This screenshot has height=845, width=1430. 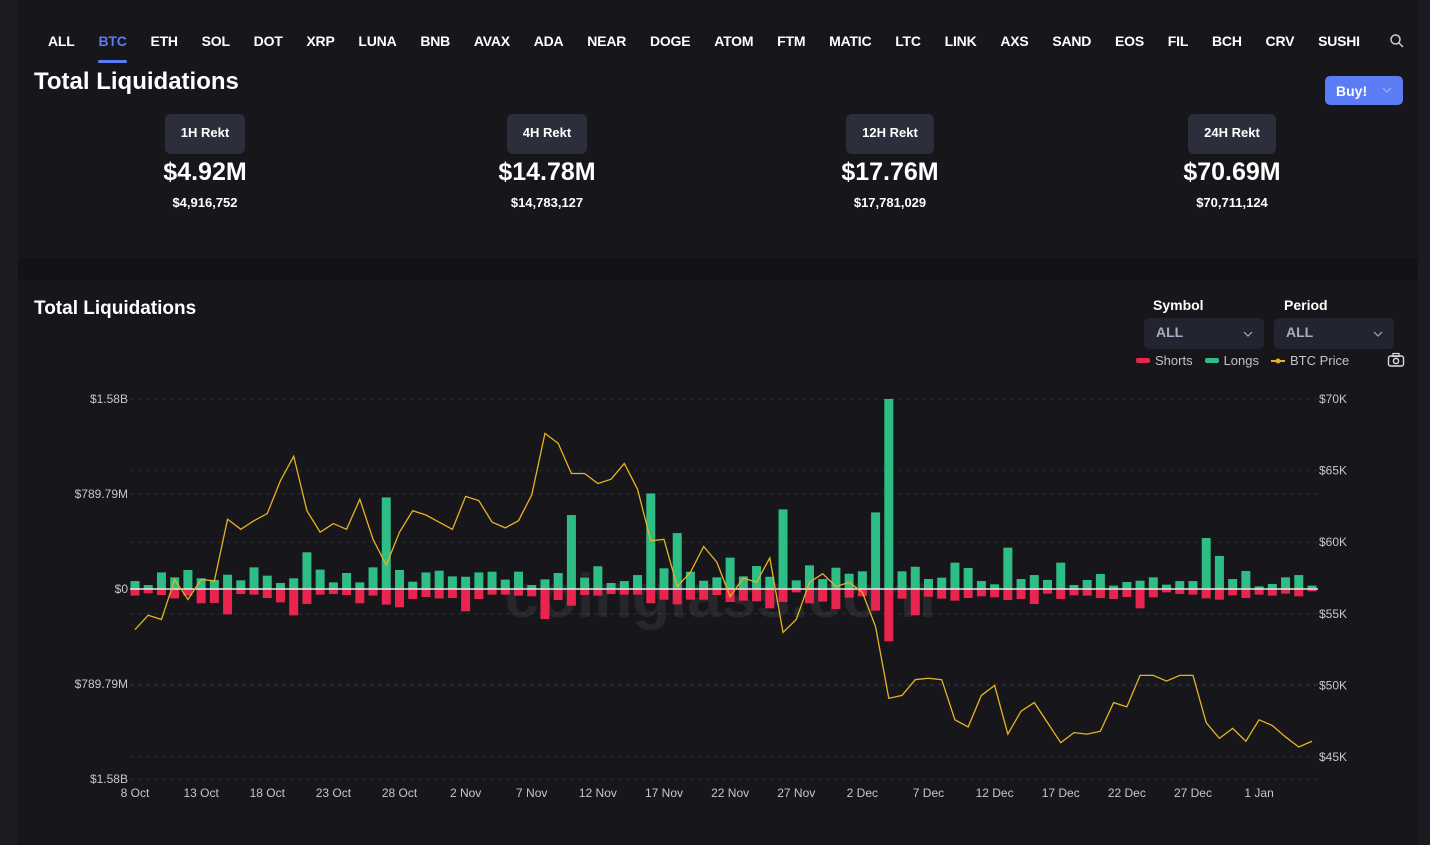 What do you see at coordinates (670, 41) in the screenshot?
I see `tab-doge: DOGE` at bounding box center [670, 41].